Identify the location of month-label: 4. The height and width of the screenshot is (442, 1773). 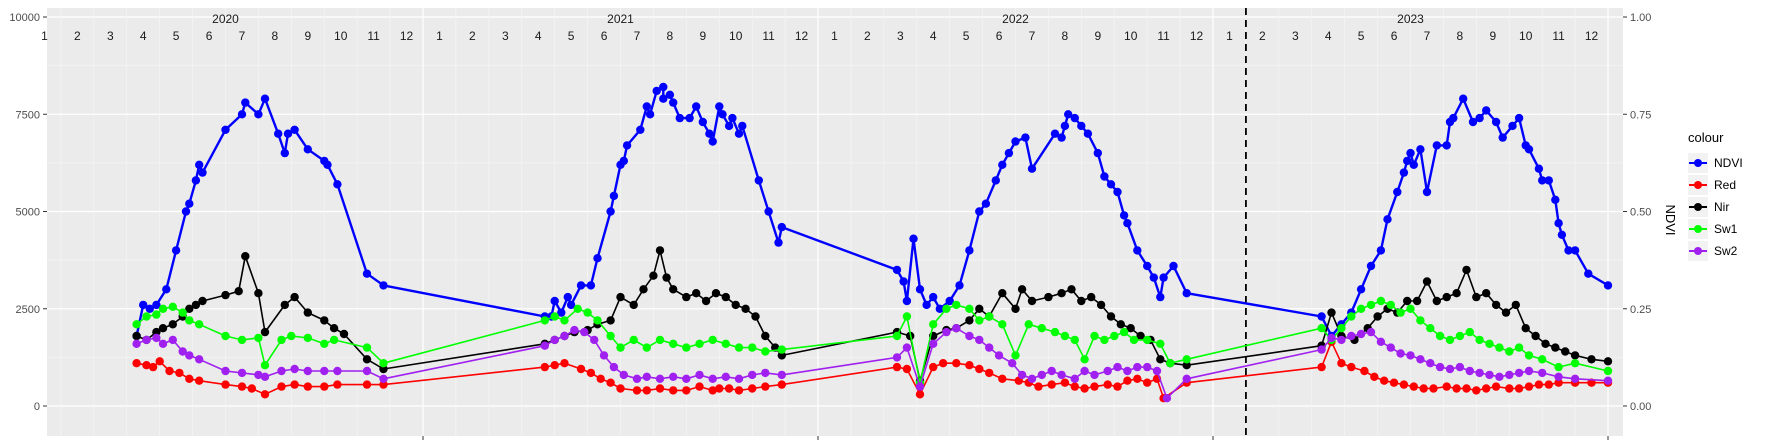
(1328, 36).